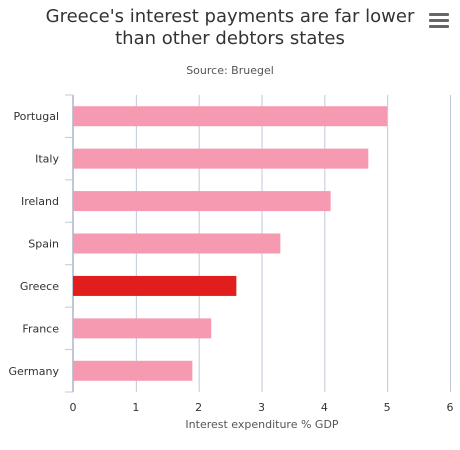 The height and width of the screenshot is (450, 460). I want to click on x-tick-label: 3, so click(261, 407).